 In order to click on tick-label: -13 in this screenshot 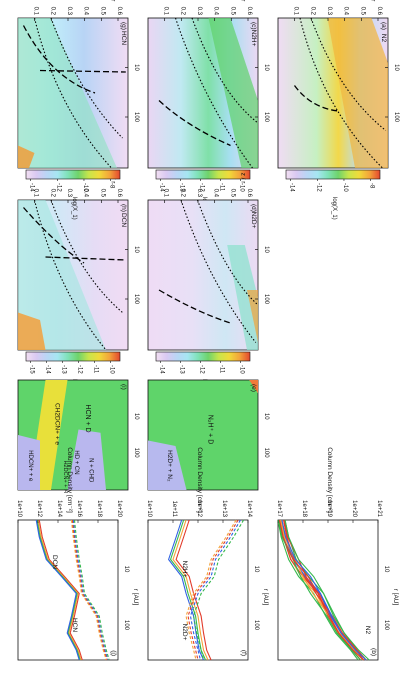, I will do `click(182, 187)`.